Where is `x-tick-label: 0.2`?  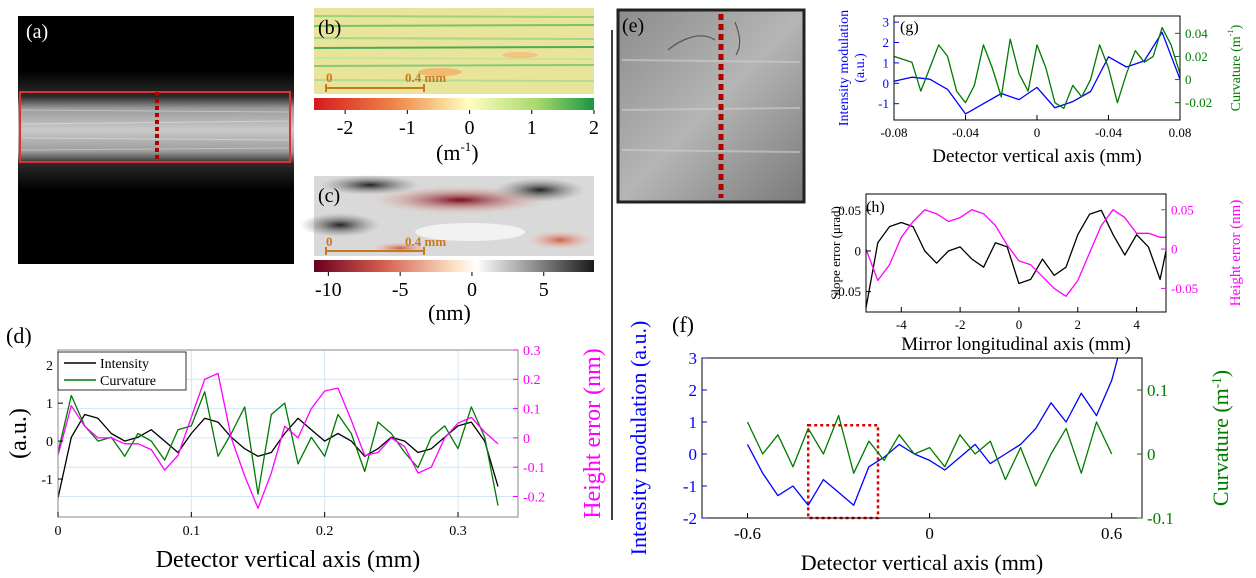
x-tick-label: 0.2 is located at coordinates (325, 531).